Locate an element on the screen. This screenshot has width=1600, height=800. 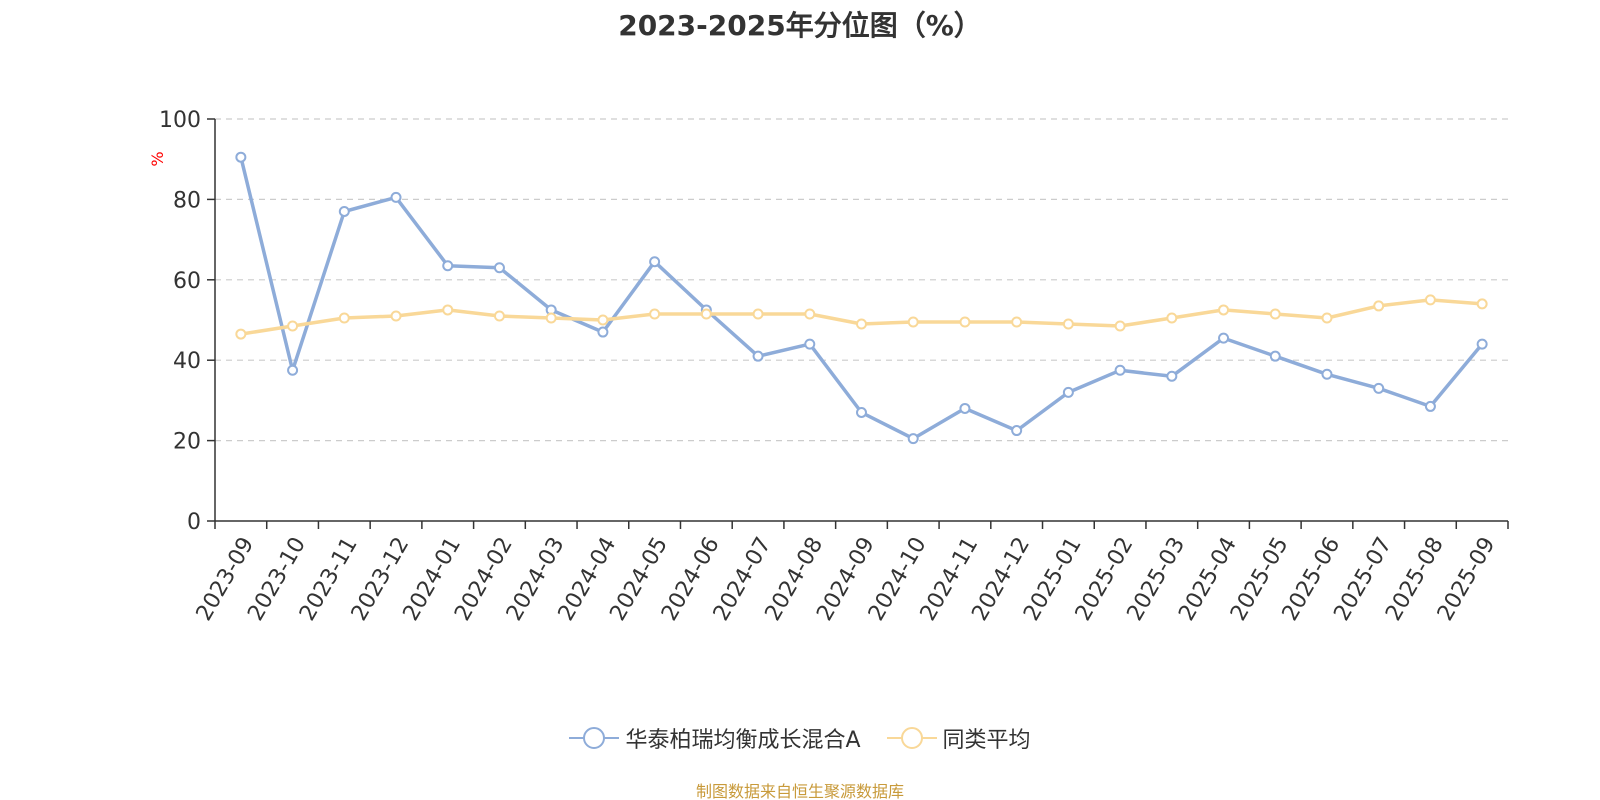
y-tick-label: 20 is located at coordinates (187, 442).